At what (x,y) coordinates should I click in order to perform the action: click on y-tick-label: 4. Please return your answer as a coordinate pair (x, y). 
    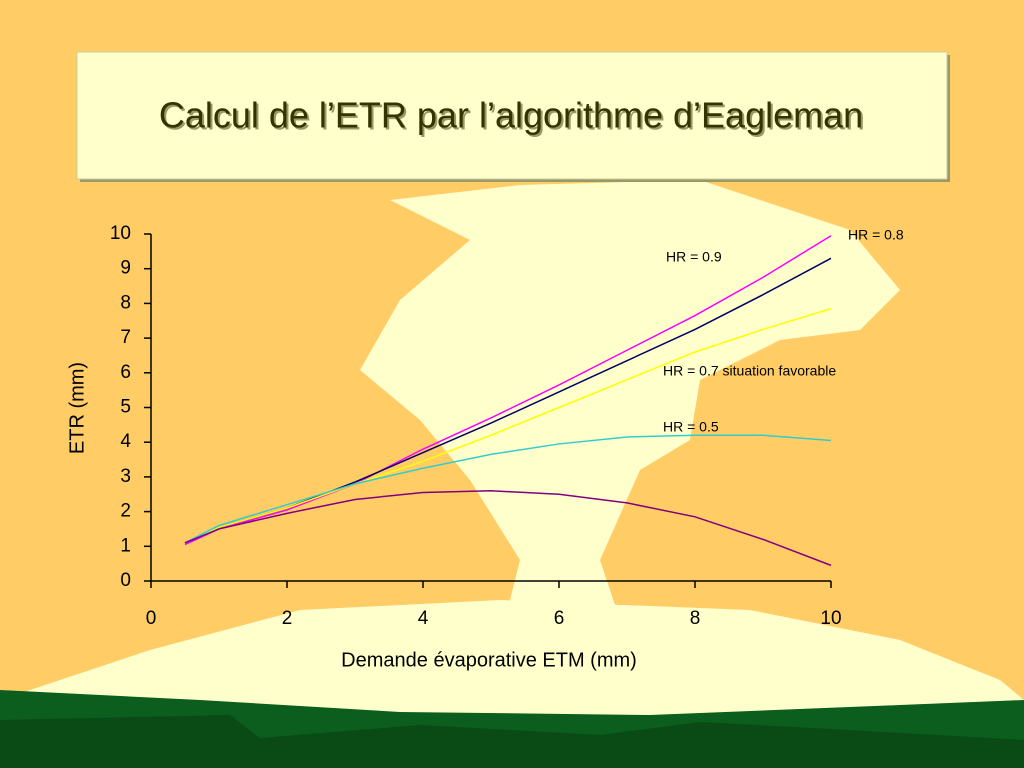
    Looking at the image, I should click on (125, 441).